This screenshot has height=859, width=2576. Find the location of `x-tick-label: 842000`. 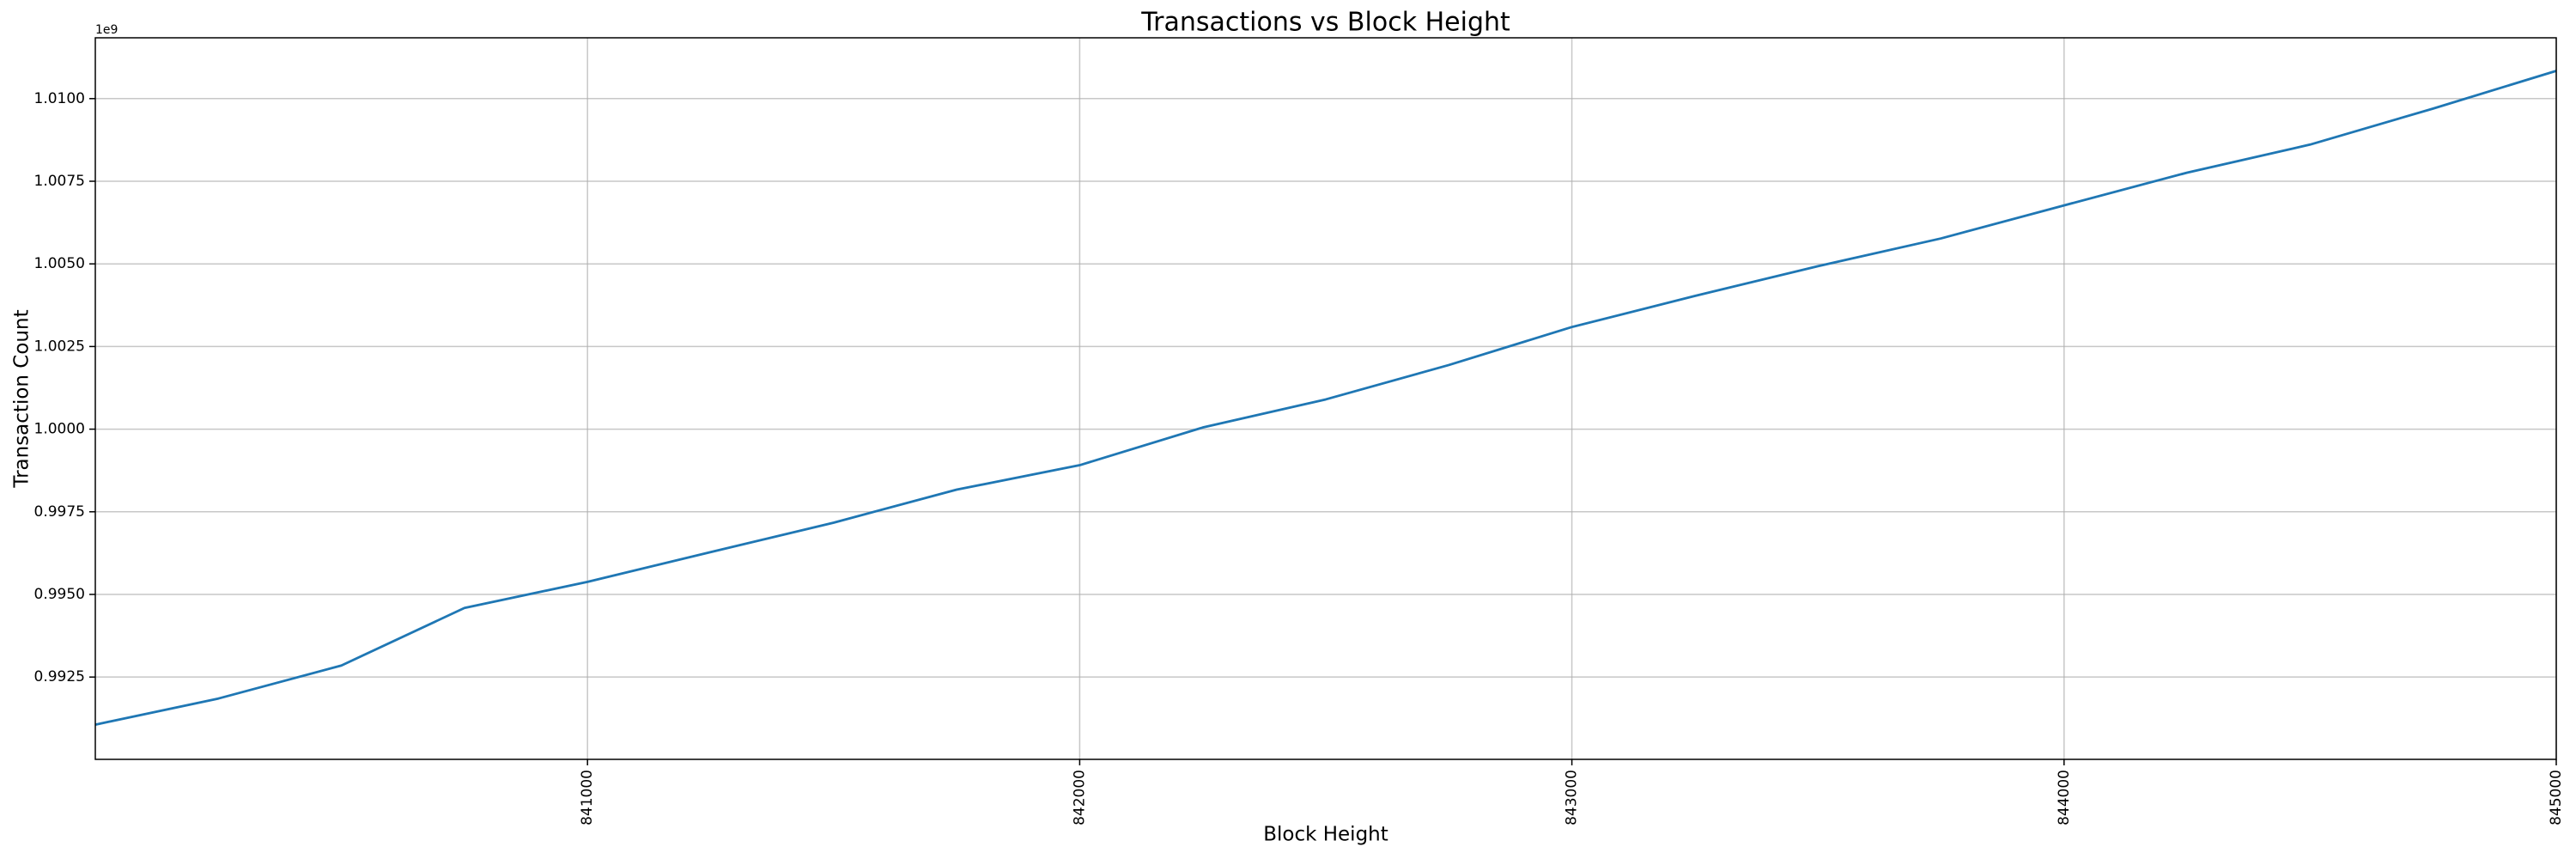

x-tick-label: 842000 is located at coordinates (1079, 798).